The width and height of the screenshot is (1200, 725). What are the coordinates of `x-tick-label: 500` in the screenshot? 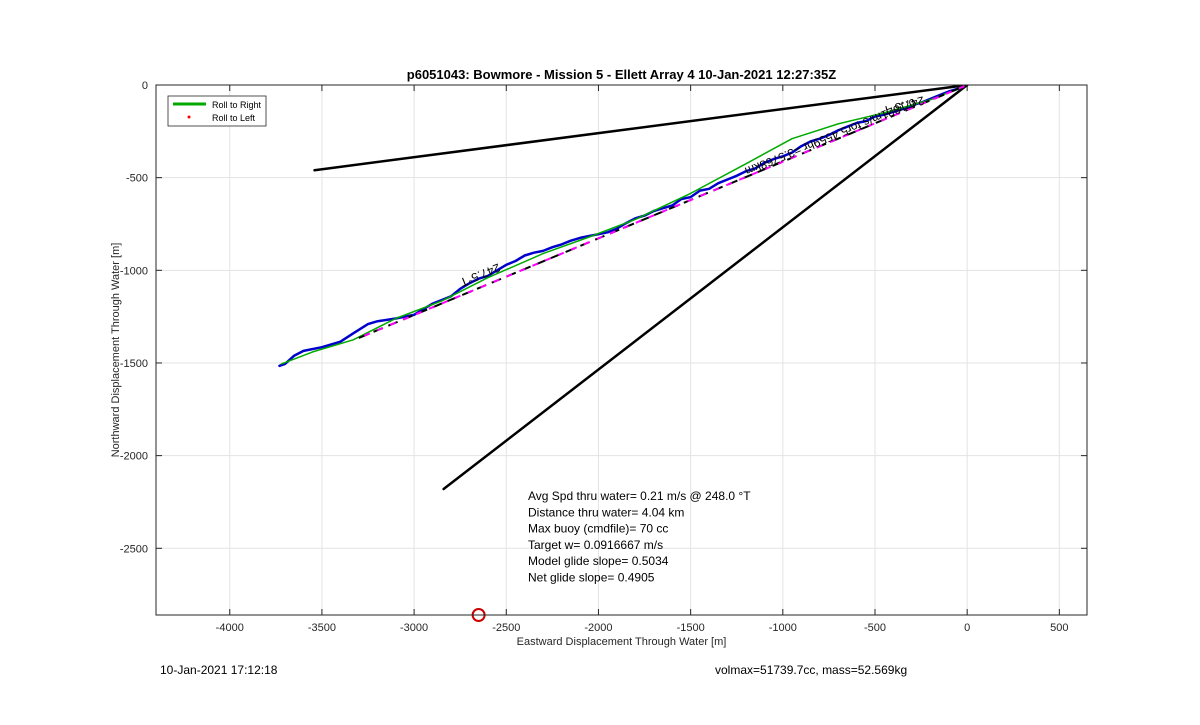 It's located at (1059, 628).